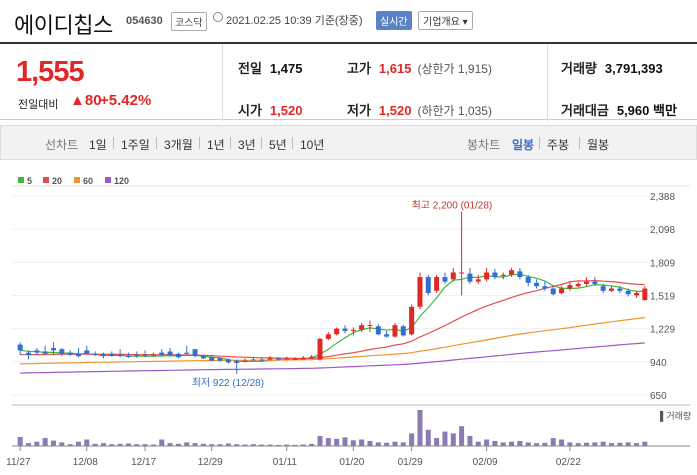 The image size is (697, 475). I want to click on low-price: 저가 1,520 (하한가 1,035), so click(419, 109).